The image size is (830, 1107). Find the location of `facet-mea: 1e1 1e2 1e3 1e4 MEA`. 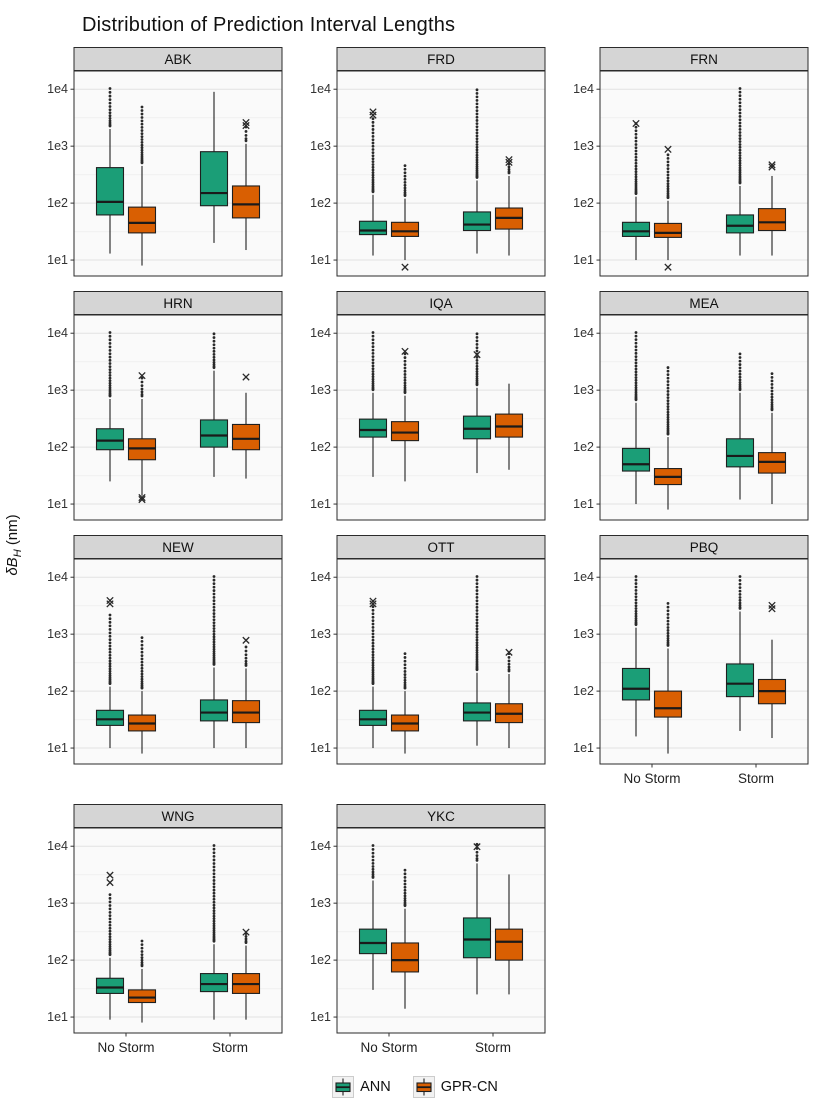

facet-mea: 1e1 1e2 1e3 1e4 MEA is located at coordinates (691, 406).